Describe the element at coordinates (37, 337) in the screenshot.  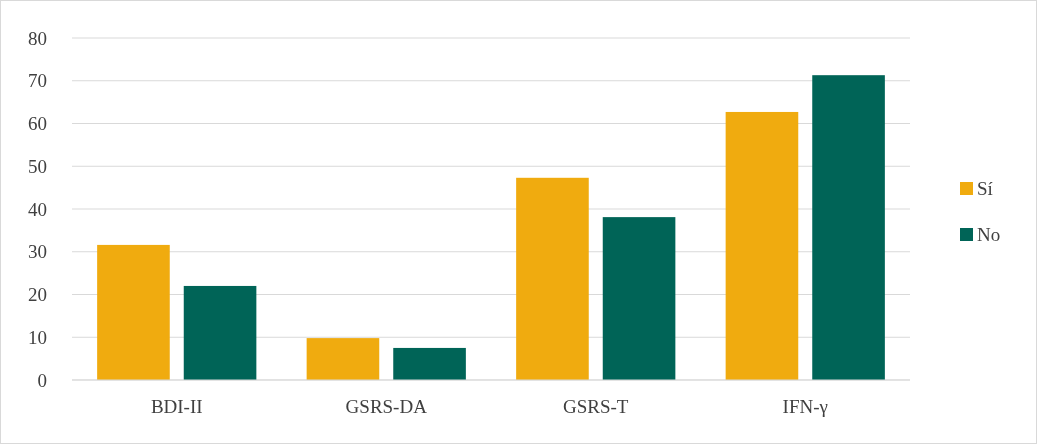
I see `y-tick-label: 10` at that location.